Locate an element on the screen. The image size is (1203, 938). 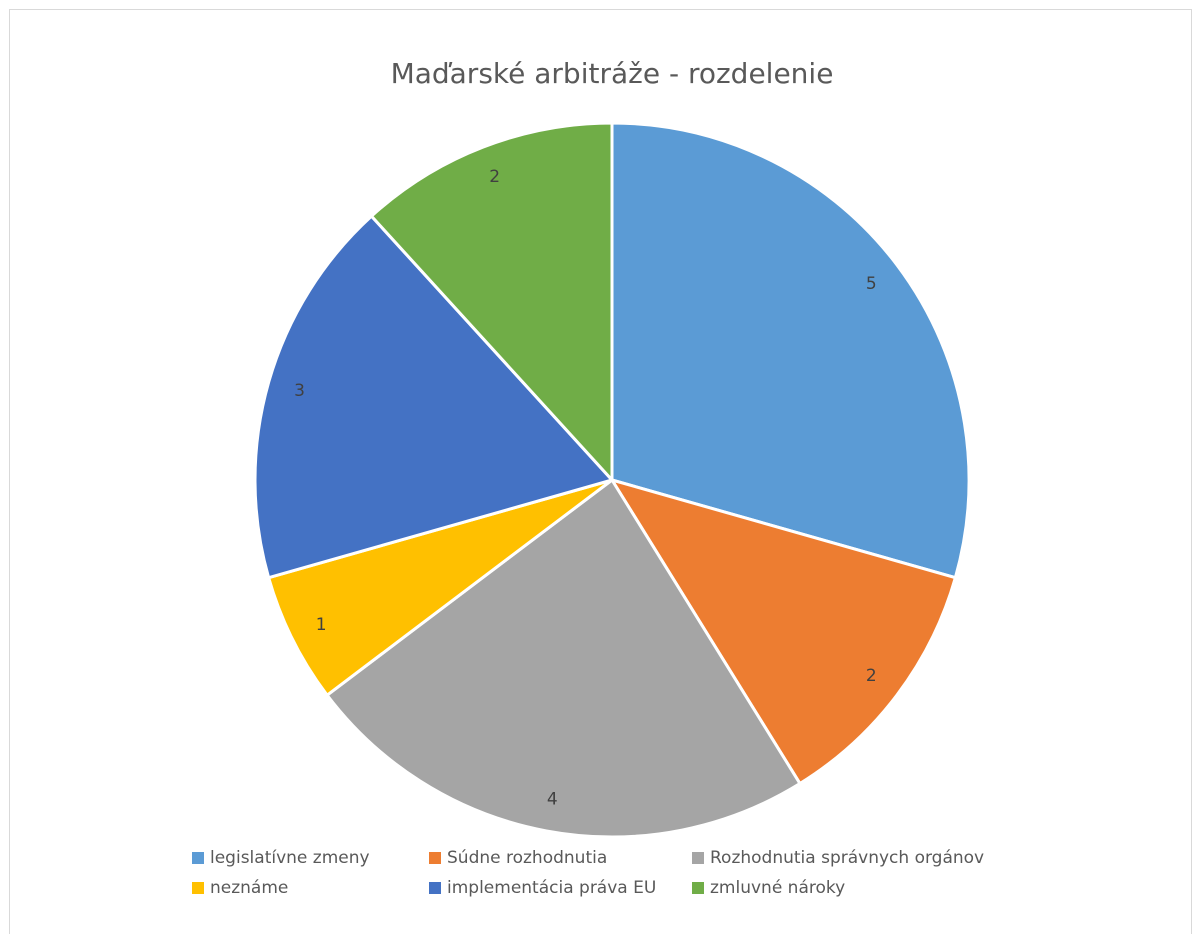
data-label: 4 is located at coordinates (552, 799).